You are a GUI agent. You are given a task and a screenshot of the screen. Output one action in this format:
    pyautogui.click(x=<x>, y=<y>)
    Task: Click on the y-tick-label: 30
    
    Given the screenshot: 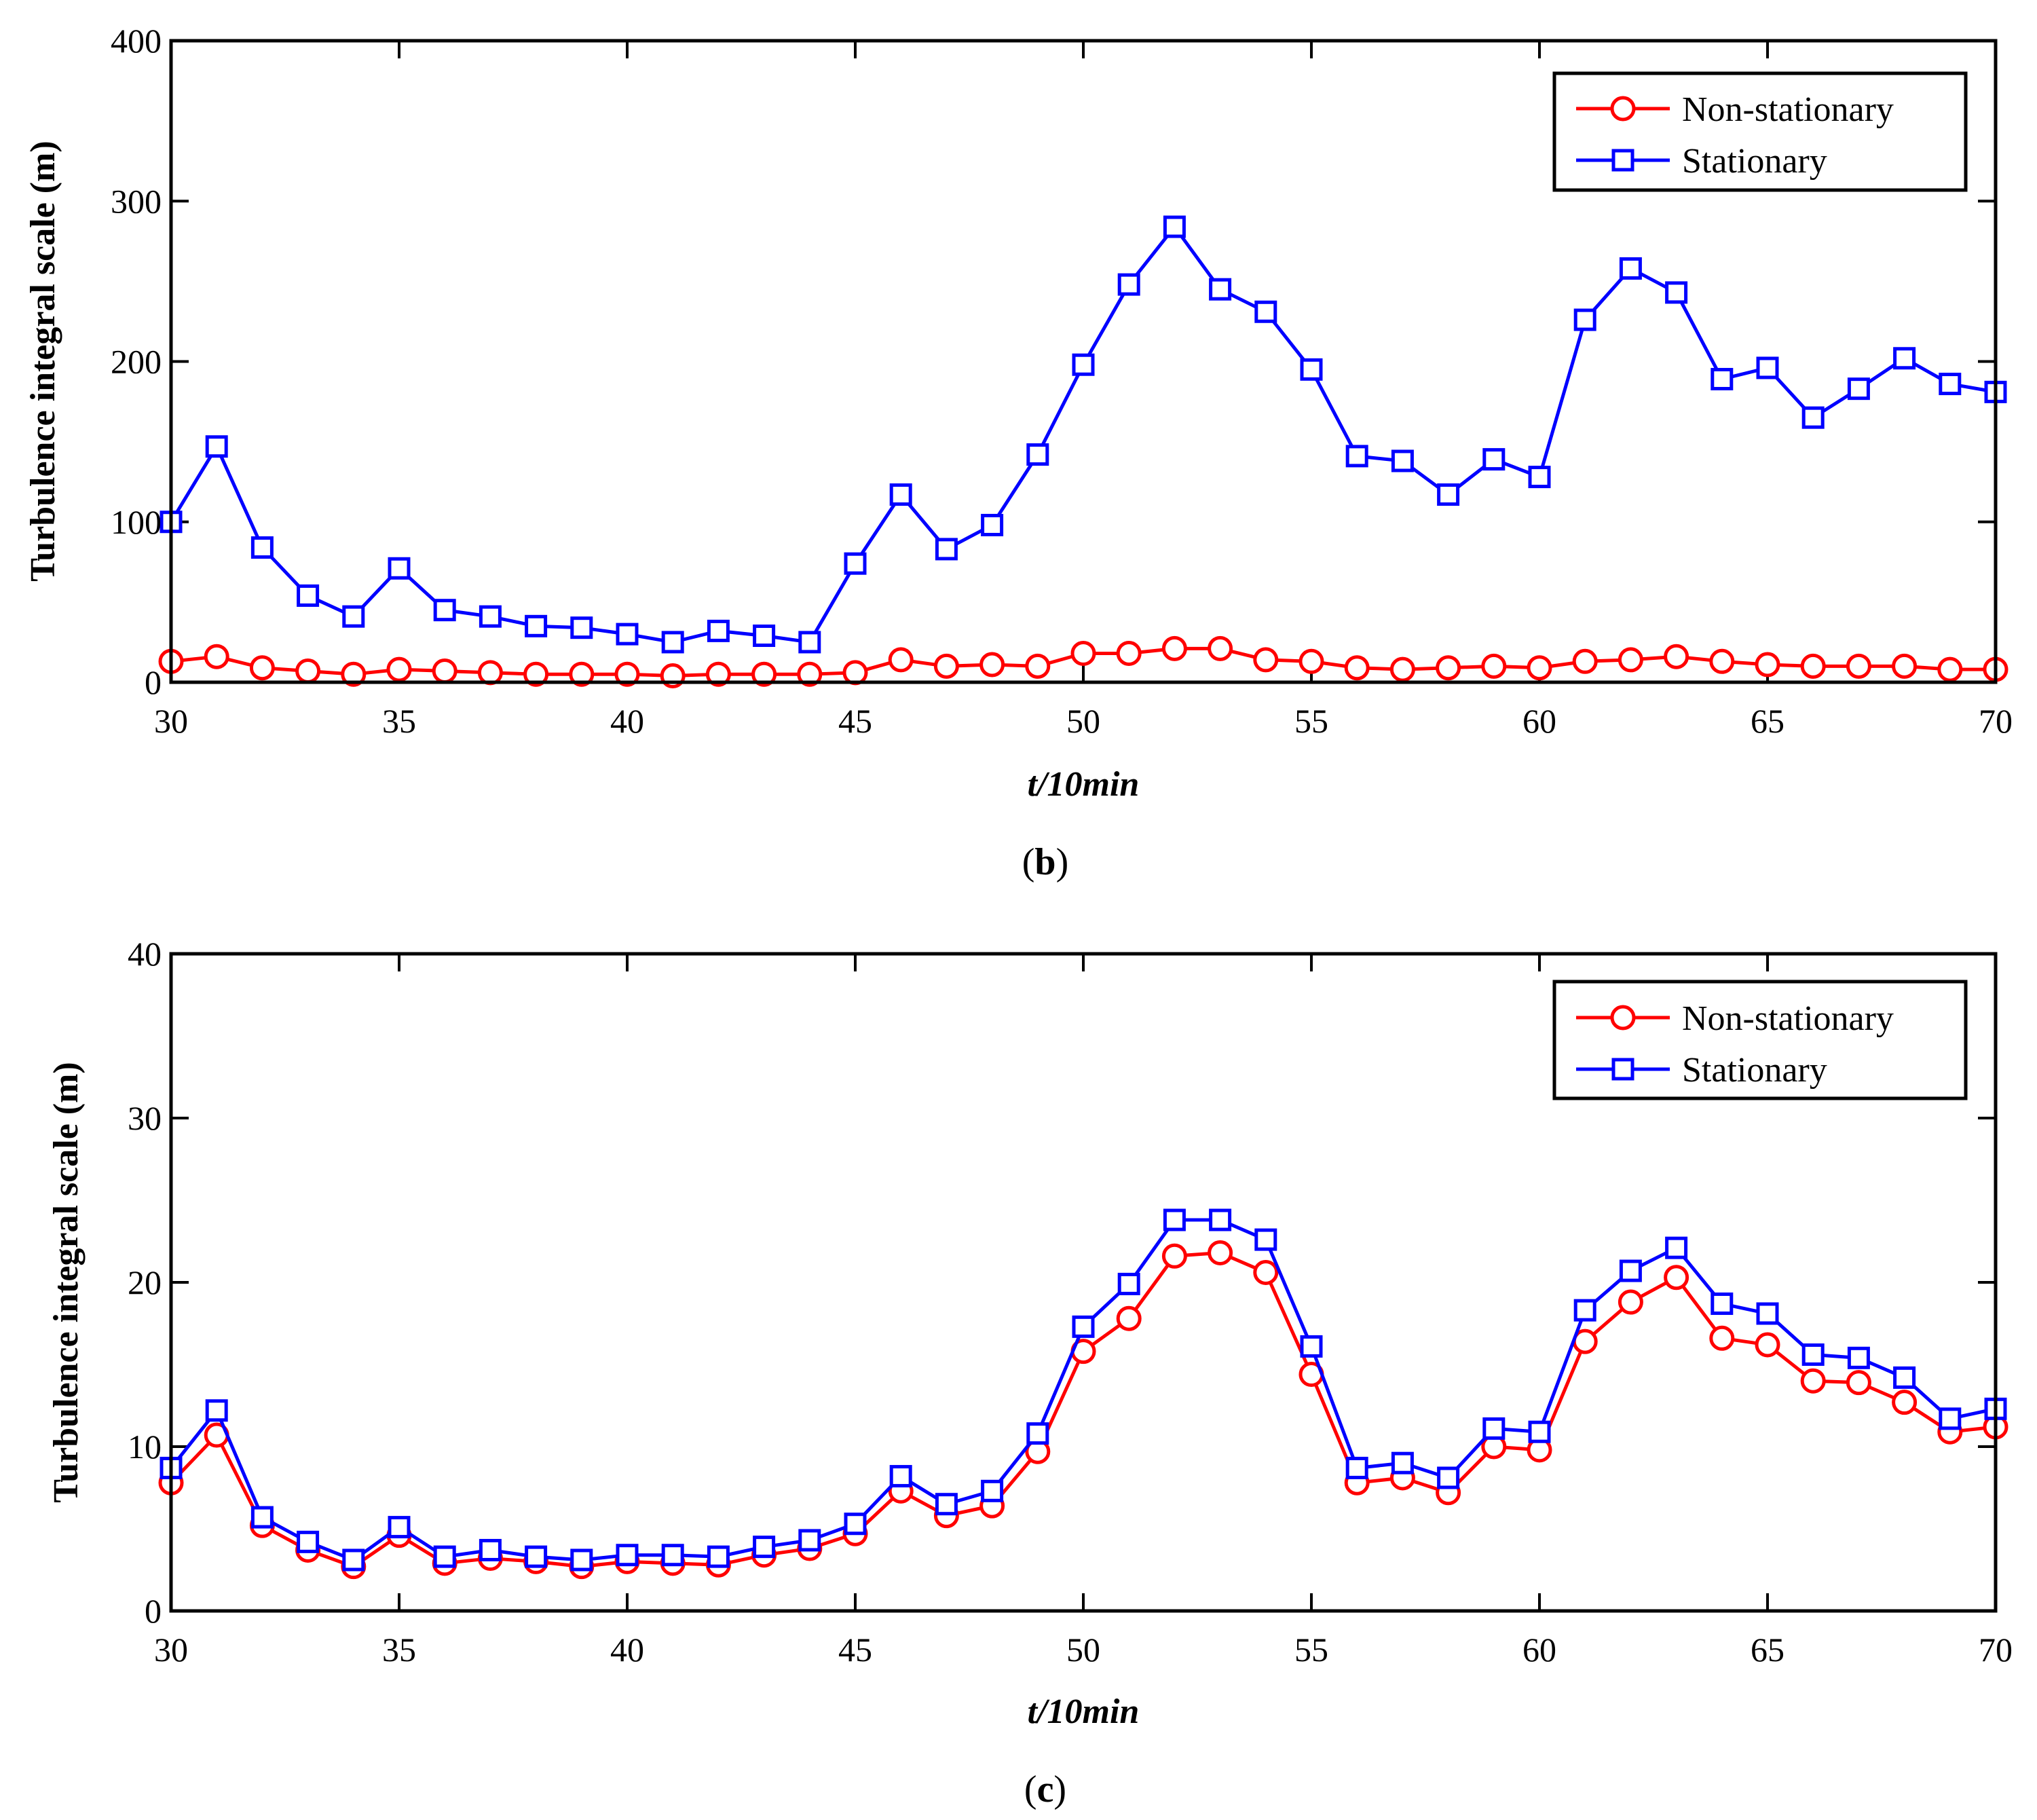 What is the action you would take?
    pyautogui.click(x=145, y=1118)
    